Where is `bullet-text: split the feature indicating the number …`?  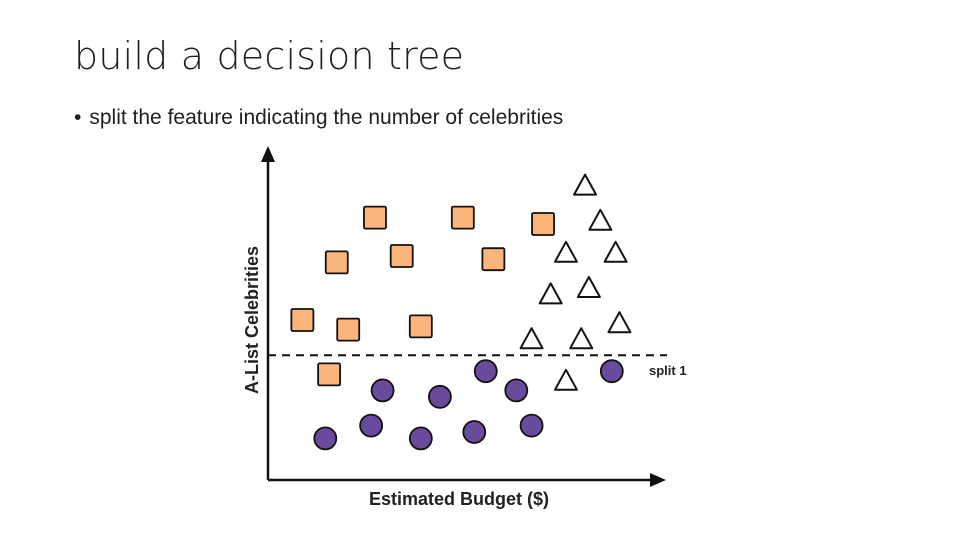 bullet-text: split the feature indicating the number … is located at coordinates (326, 117).